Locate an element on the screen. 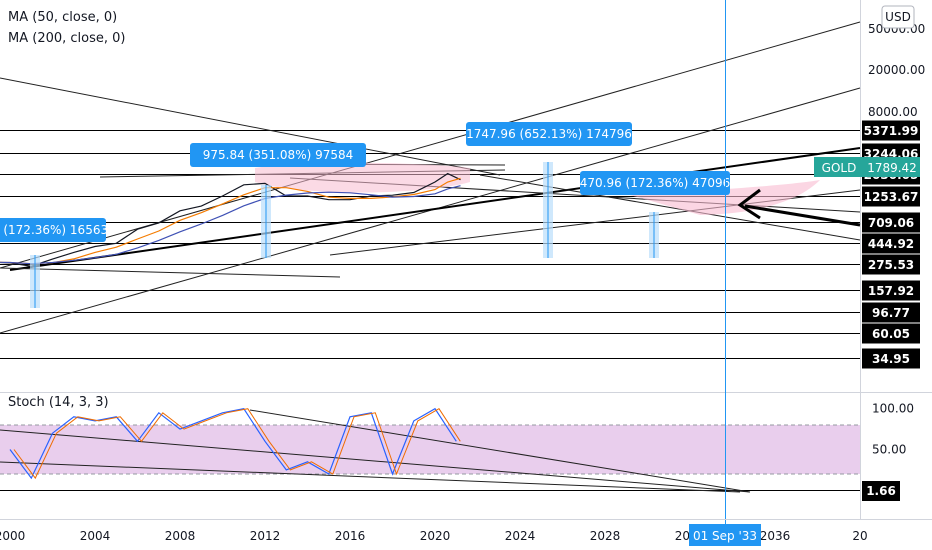 The image size is (932, 550). level-label-text: 60.05 is located at coordinates (891, 334).